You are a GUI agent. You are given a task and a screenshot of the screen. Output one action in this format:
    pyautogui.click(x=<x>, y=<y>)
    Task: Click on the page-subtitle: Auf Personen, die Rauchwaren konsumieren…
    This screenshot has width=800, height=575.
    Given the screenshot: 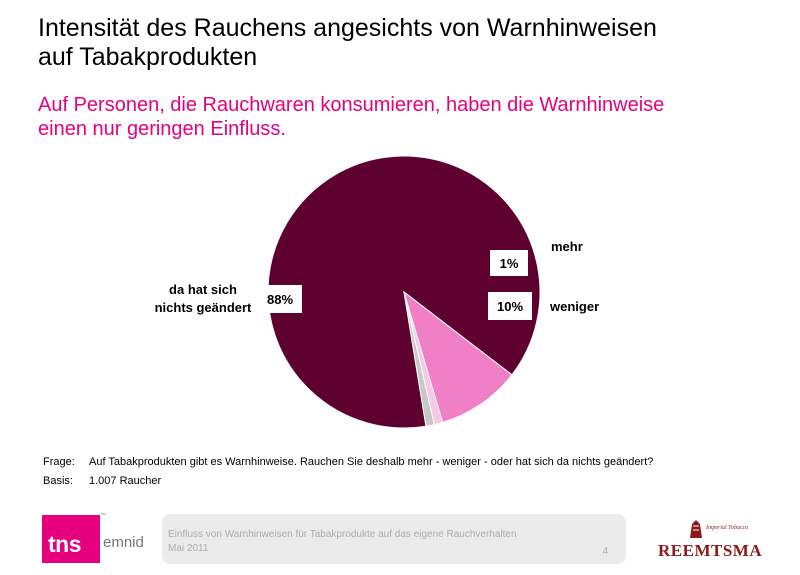 What is the action you would take?
    pyautogui.click(x=408, y=117)
    